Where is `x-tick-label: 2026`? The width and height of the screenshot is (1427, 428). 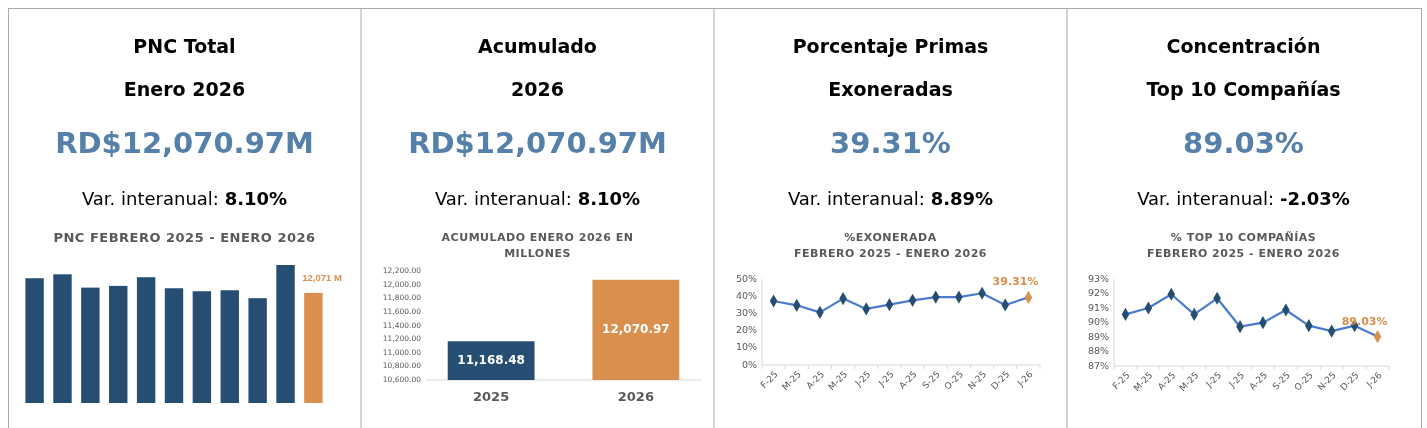
x-tick-label: 2026 is located at coordinates (635, 396).